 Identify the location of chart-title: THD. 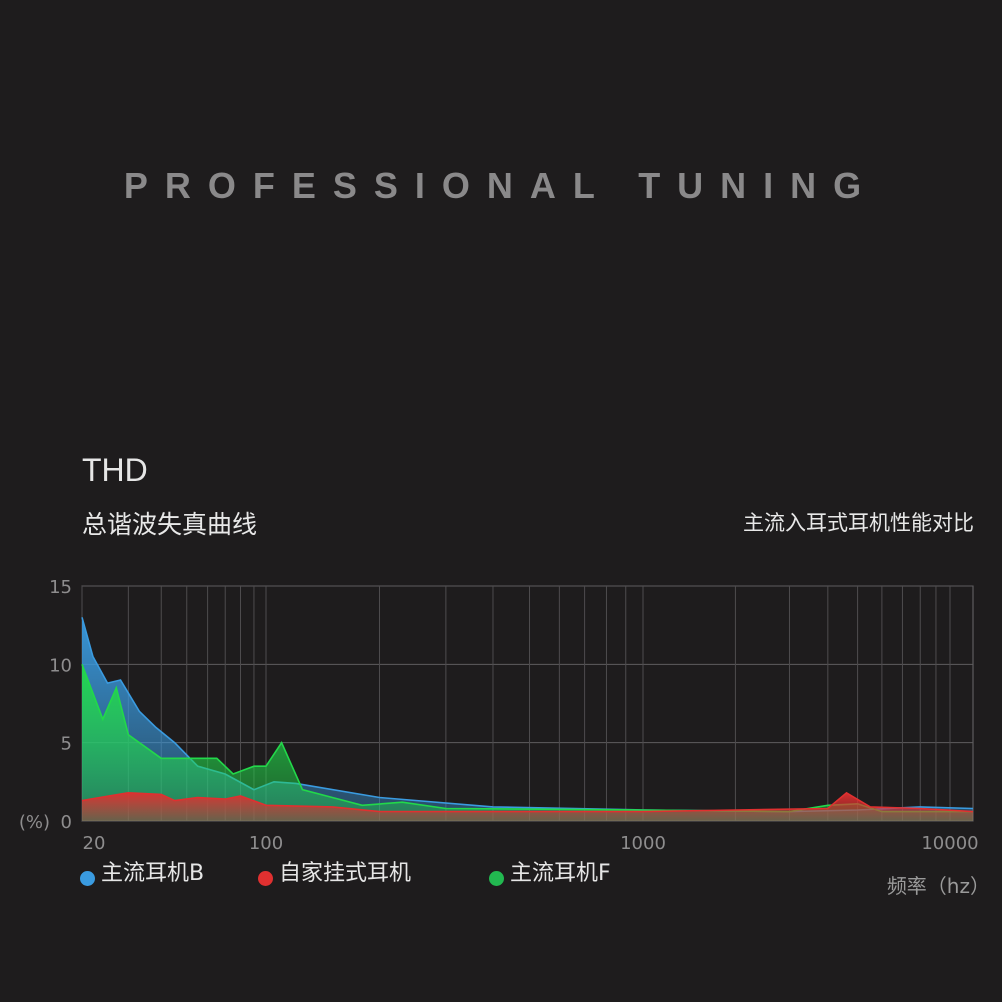
(115, 470).